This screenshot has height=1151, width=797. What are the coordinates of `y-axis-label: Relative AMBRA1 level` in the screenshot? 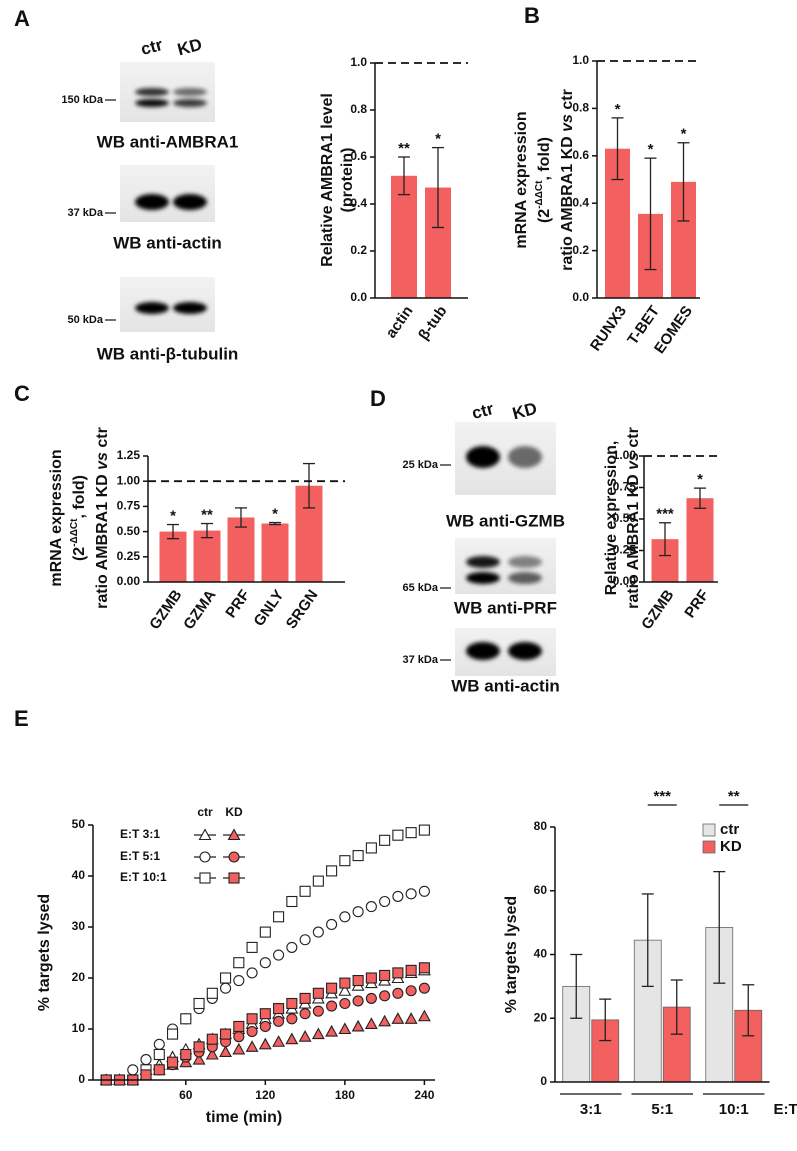 It's located at (327, 180).